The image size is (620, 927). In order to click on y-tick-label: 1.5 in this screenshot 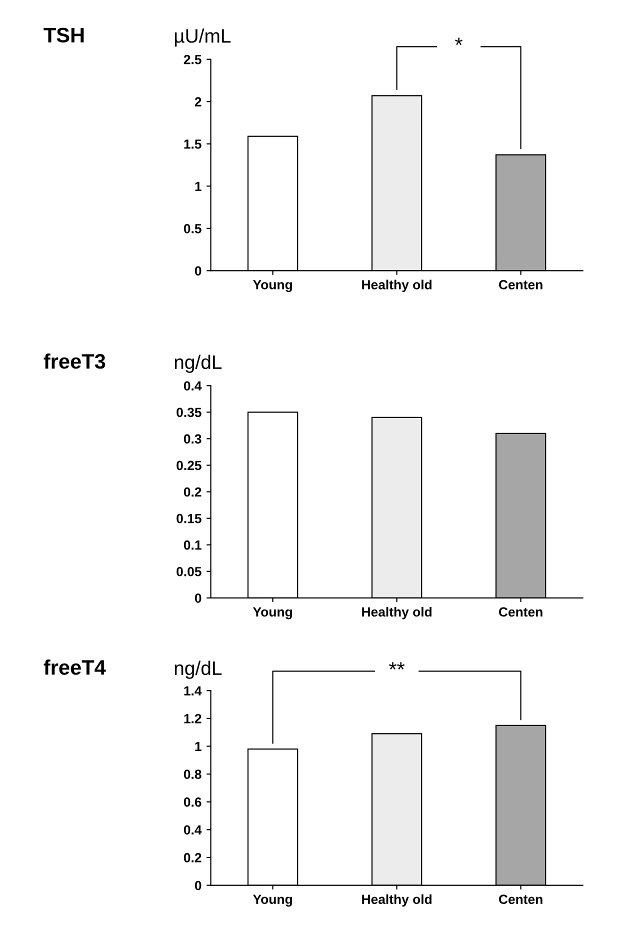, I will do `click(193, 144)`.